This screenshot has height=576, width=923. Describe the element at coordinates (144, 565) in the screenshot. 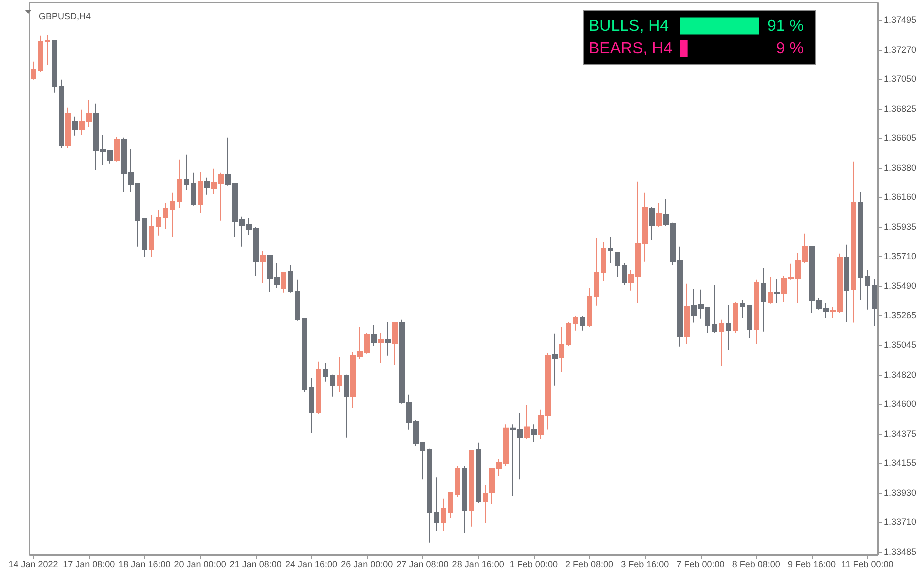

I see `x-tick-label: 18 Jan 16:00` at that location.